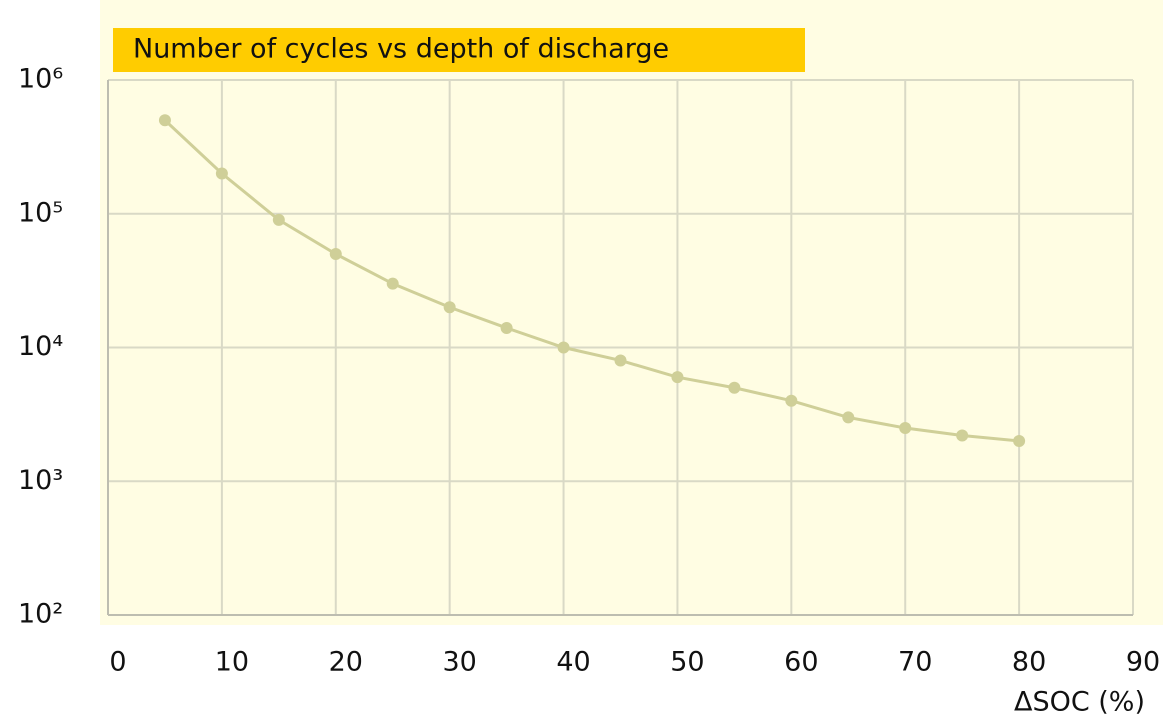  Describe the element at coordinates (1079, 702) in the screenshot. I see `x-axis-label: ΔSOC (%)` at that location.